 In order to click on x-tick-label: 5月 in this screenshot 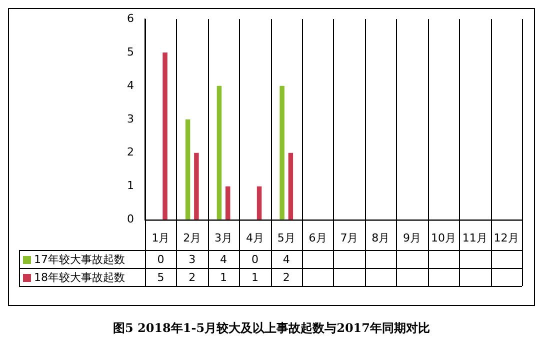, I will do `click(286, 237)`.